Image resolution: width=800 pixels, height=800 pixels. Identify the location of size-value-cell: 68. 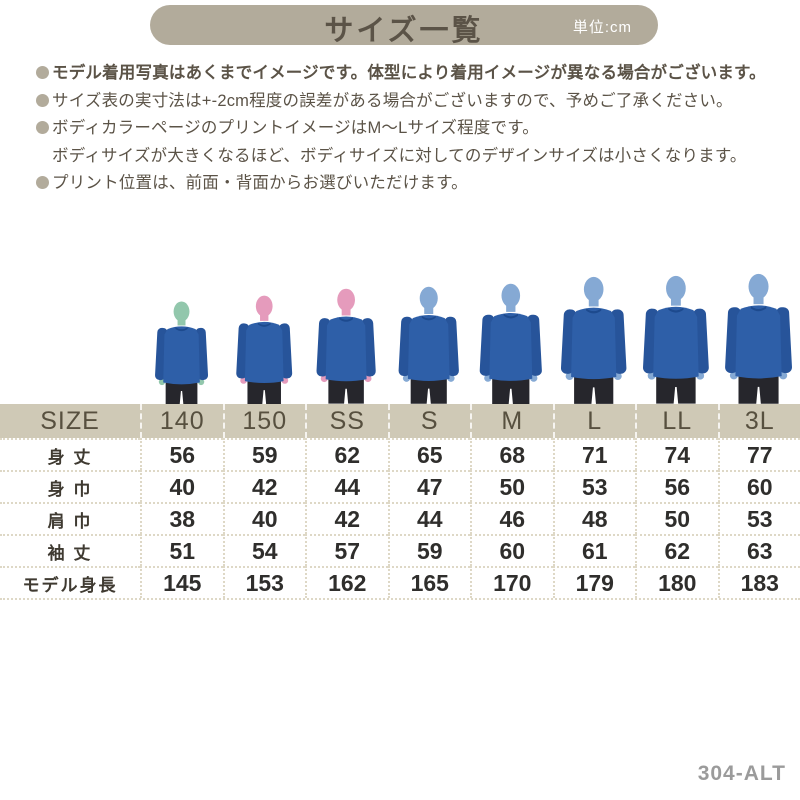
(511, 454).